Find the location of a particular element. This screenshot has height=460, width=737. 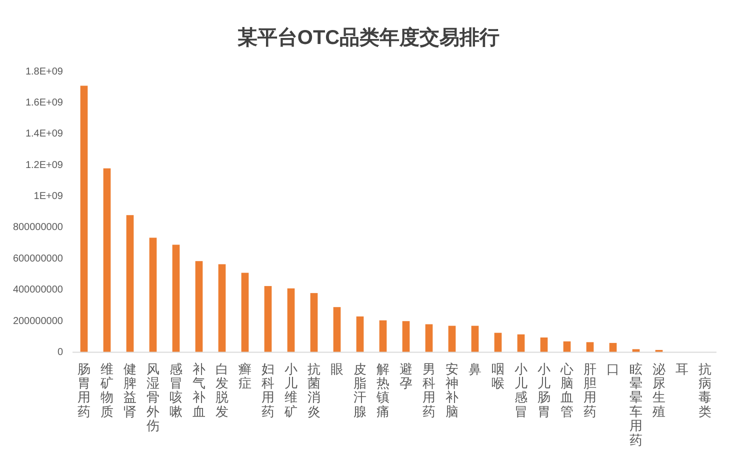

x-tick-label: 皮脂汗腺 is located at coordinates (360, 390).